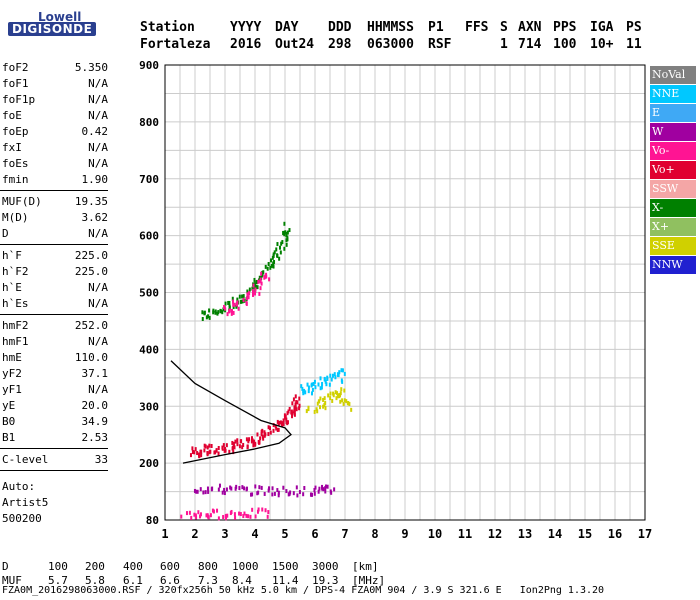 Image resolution: width=700 pixels, height=600 pixels. What do you see at coordinates (91, 255) in the screenshot?
I see `param-value: 225.0` at bounding box center [91, 255].